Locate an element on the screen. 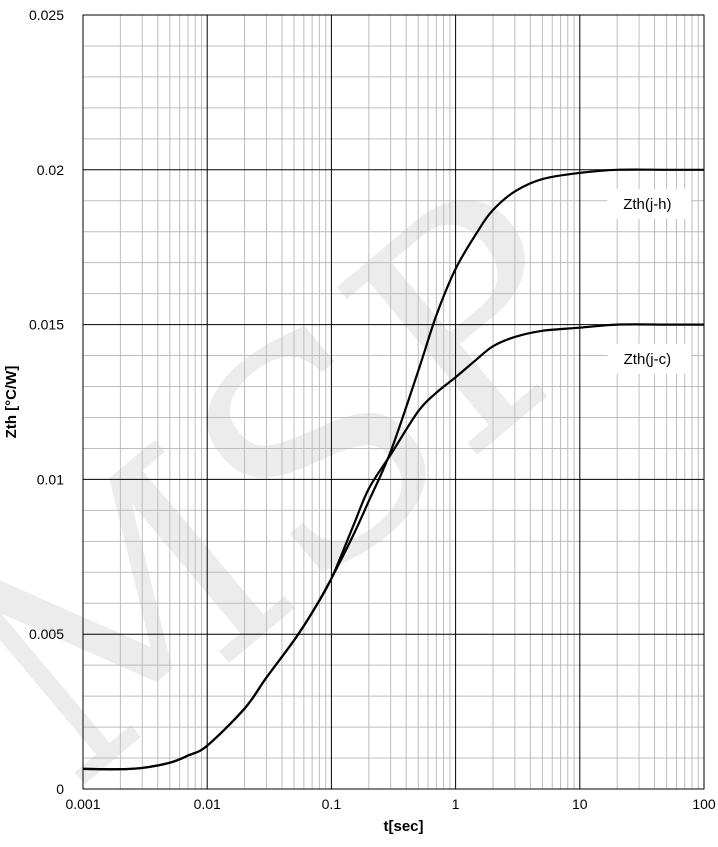 The width and height of the screenshot is (718, 847). x-tick-label: 0.01 is located at coordinates (207, 804).